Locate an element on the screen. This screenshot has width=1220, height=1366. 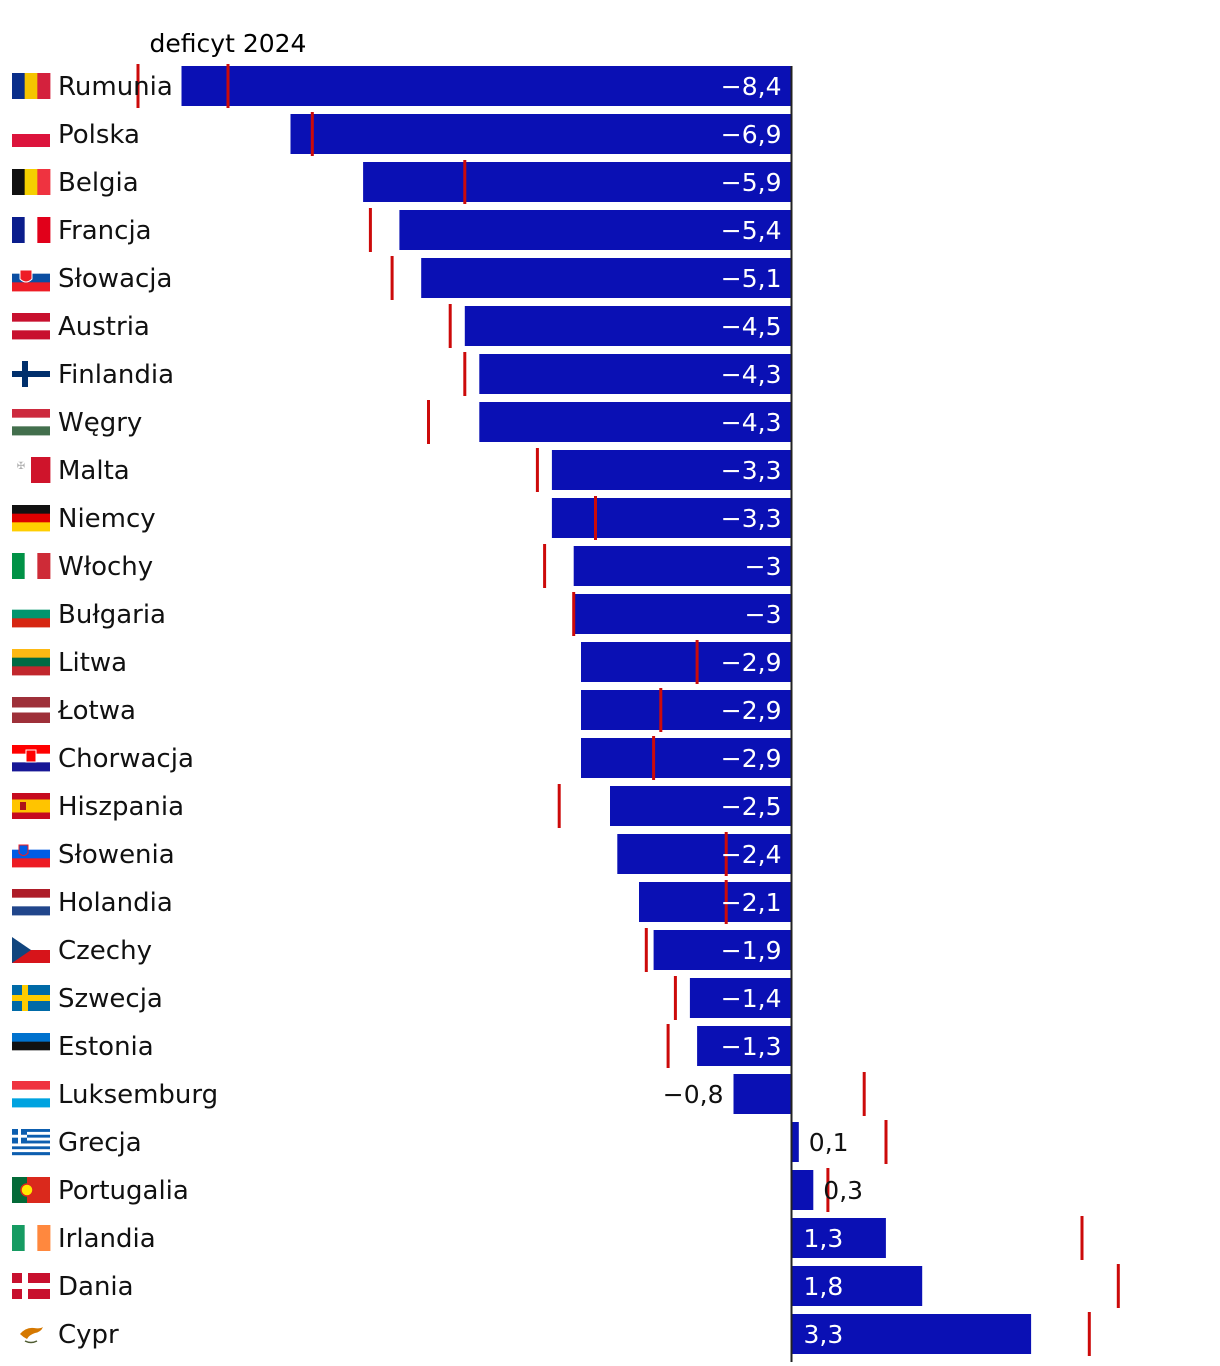
flag-pl-icon is located at coordinates (31, 134).